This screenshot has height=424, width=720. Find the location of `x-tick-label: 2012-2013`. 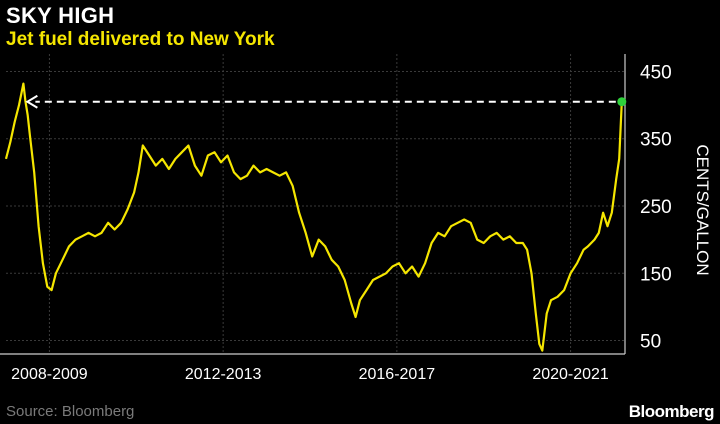

x-tick-label: 2012-2013 is located at coordinates (223, 374).